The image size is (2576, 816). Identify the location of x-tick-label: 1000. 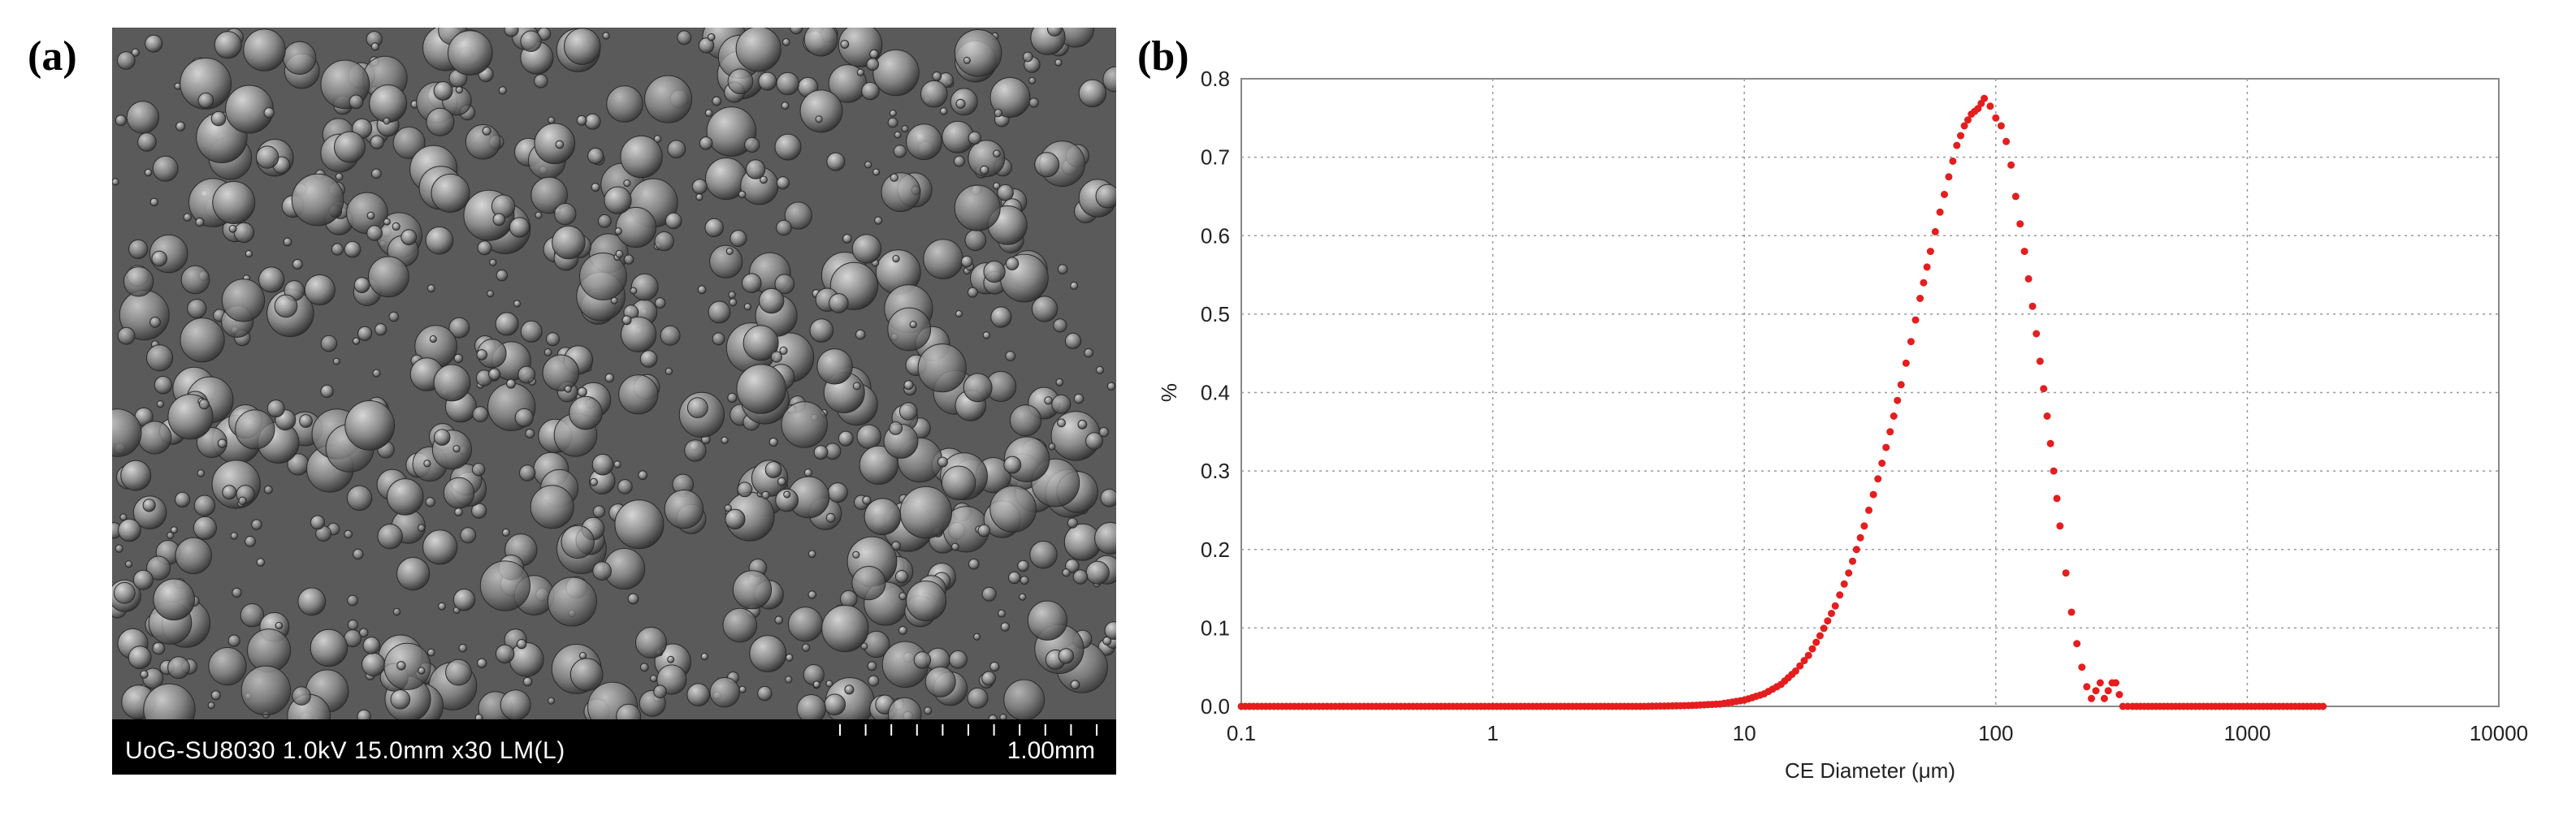
(2247, 733).